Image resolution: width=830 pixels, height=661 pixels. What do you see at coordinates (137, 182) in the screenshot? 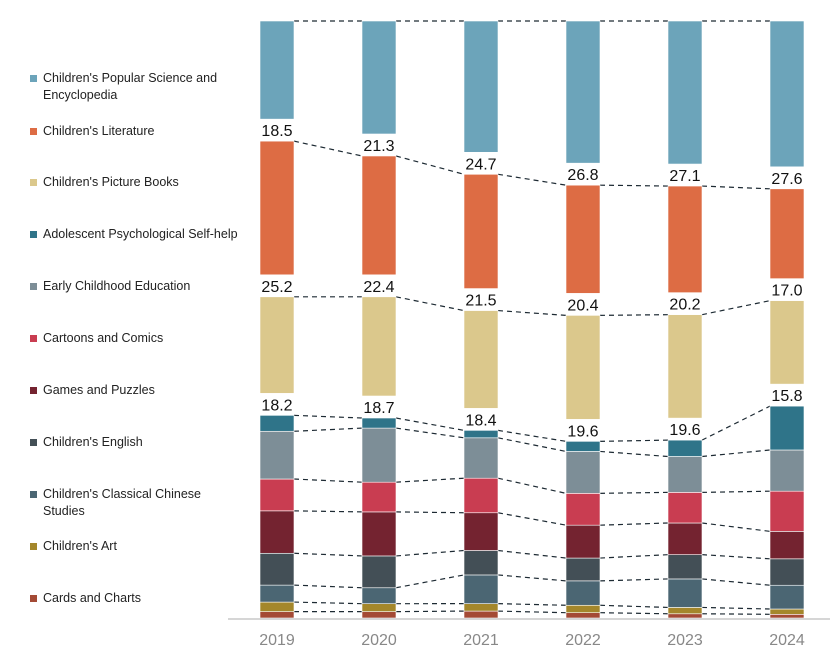
I see `legend-item-children-s-picture-books: Children's Picture Books` at bounding box center [137, 182].